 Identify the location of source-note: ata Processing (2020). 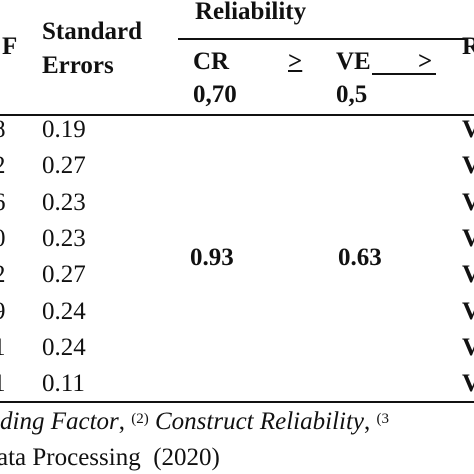
(110, 457).